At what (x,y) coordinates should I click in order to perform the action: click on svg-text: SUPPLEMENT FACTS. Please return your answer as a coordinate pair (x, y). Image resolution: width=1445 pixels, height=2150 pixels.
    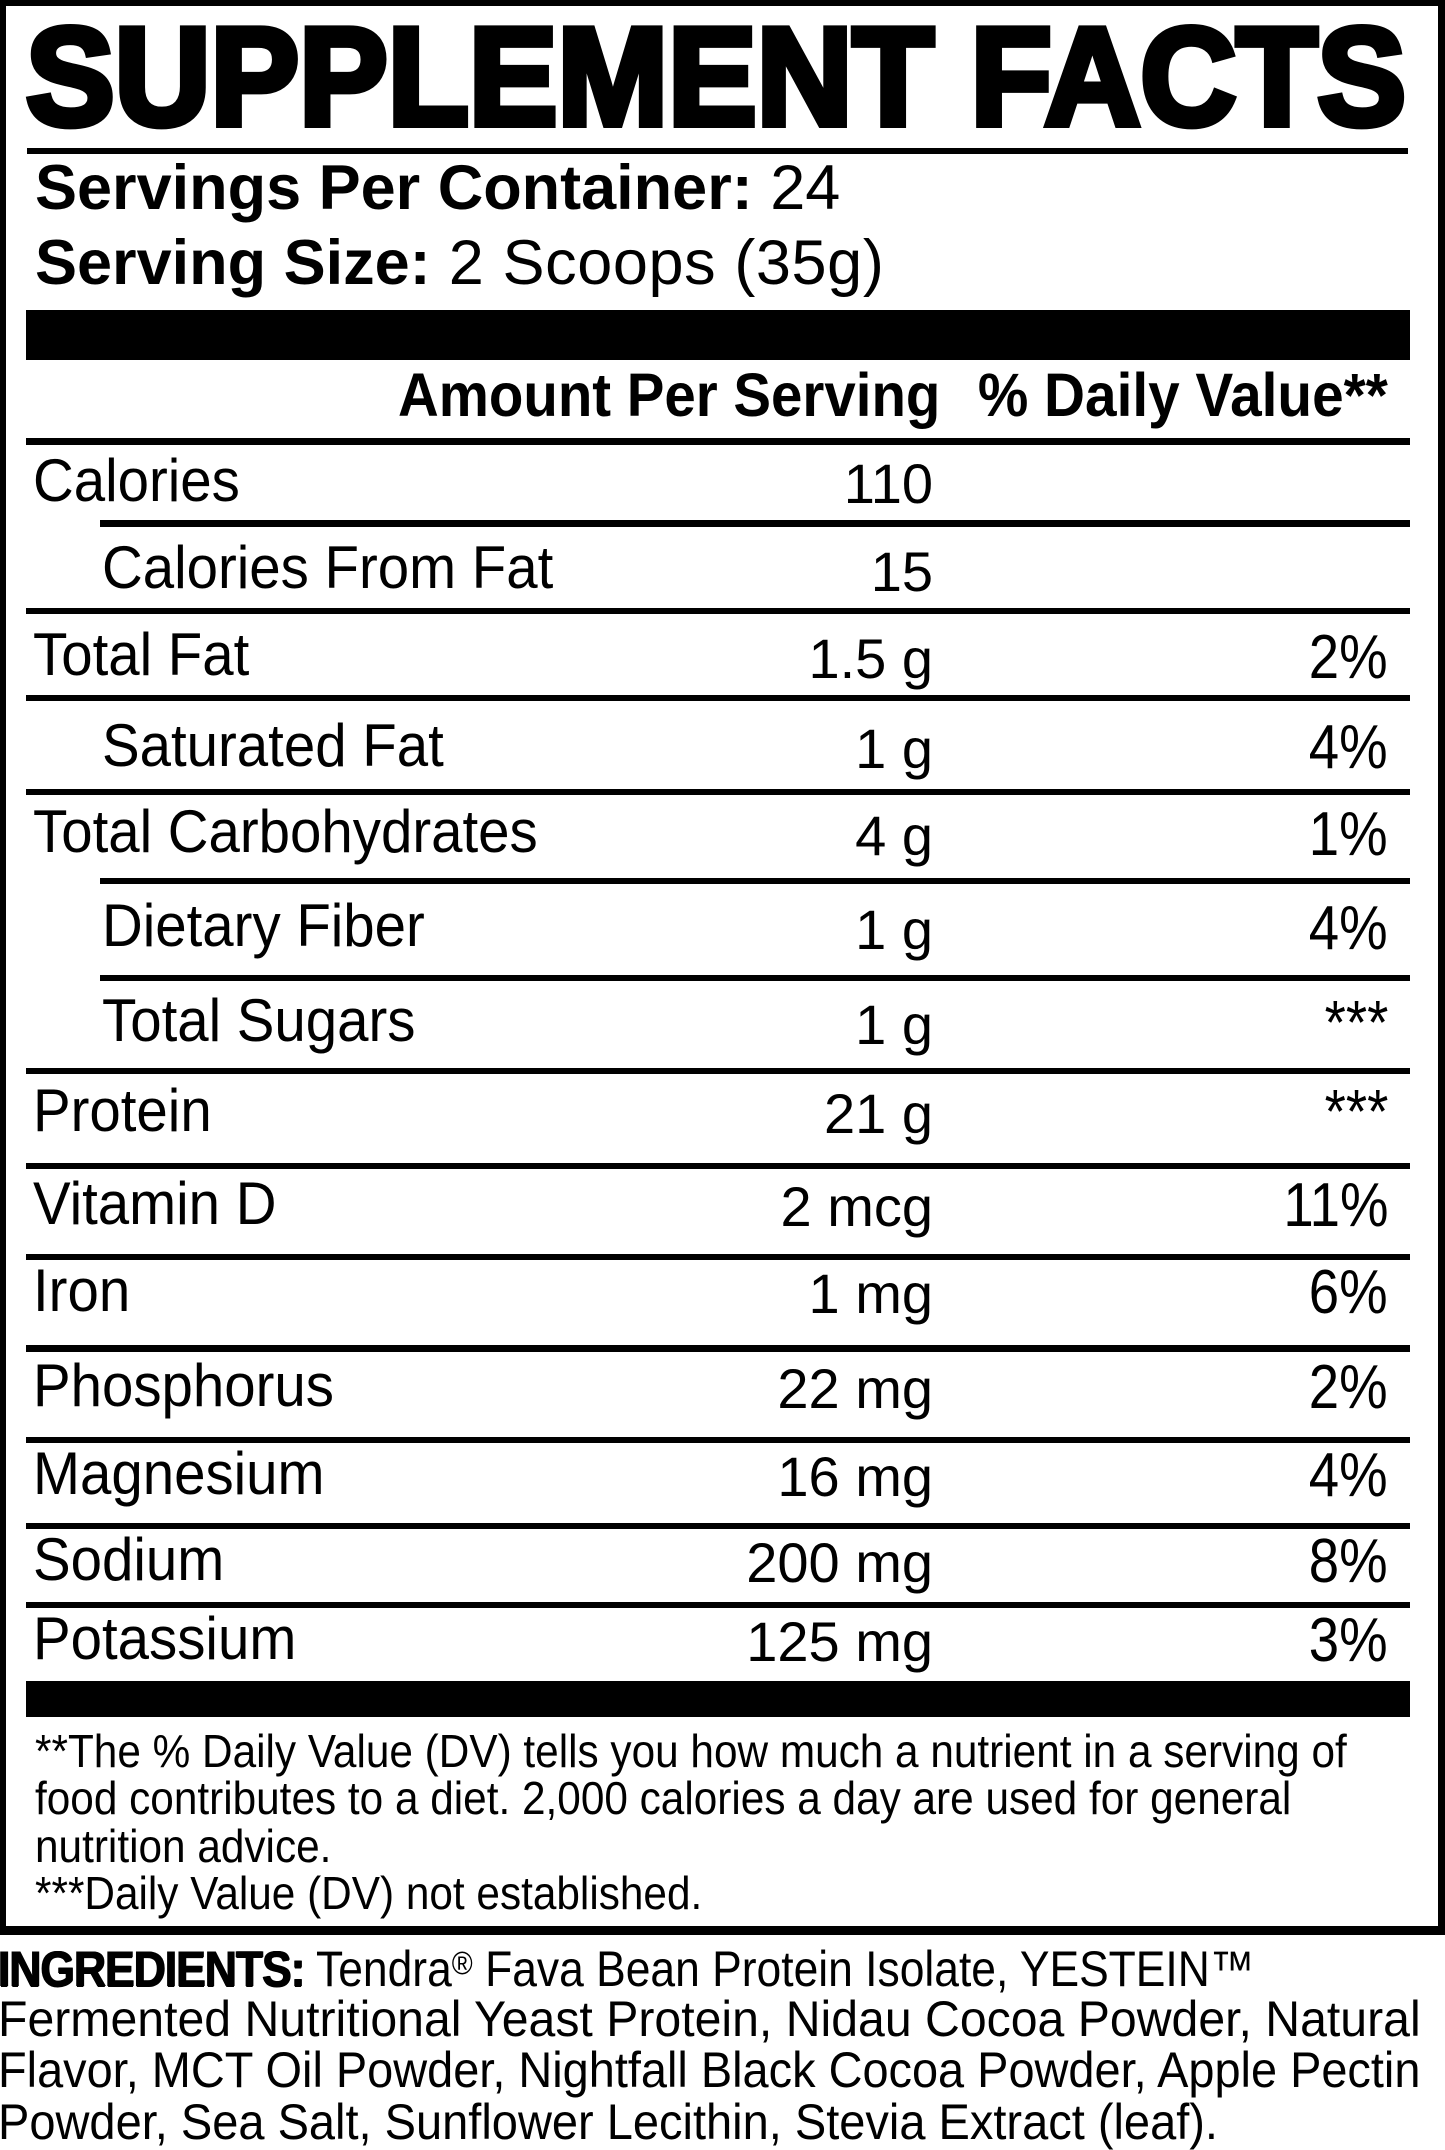
    Looking at the image, I should click on (716, 80).